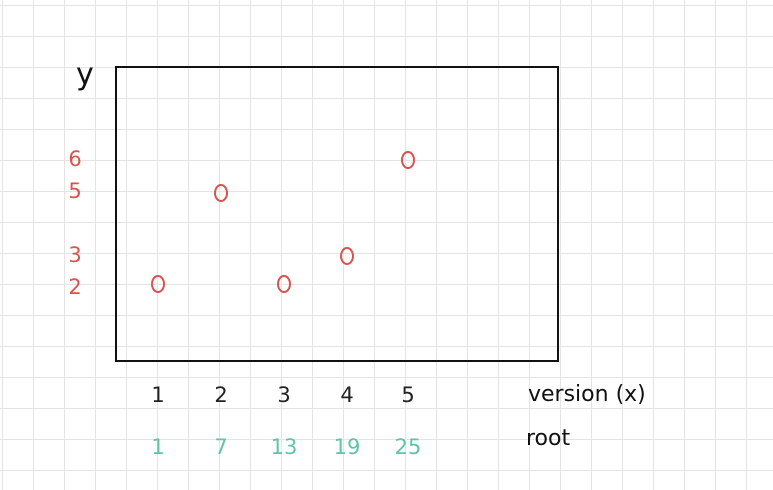 This screenshot has width=773, height=490. Describe the element at coordinates (548, 438) in the screenshot. I see `root-row-label: root` at that location.